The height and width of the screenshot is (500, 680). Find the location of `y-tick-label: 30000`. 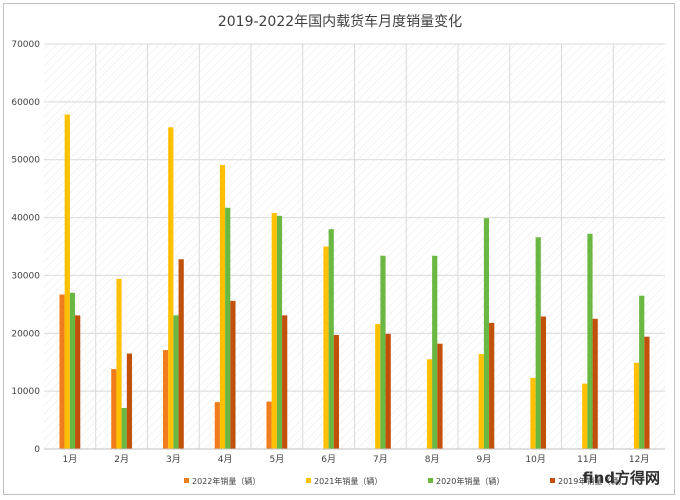

y-tick-label: 30000 is located at coordinates (25, 276).